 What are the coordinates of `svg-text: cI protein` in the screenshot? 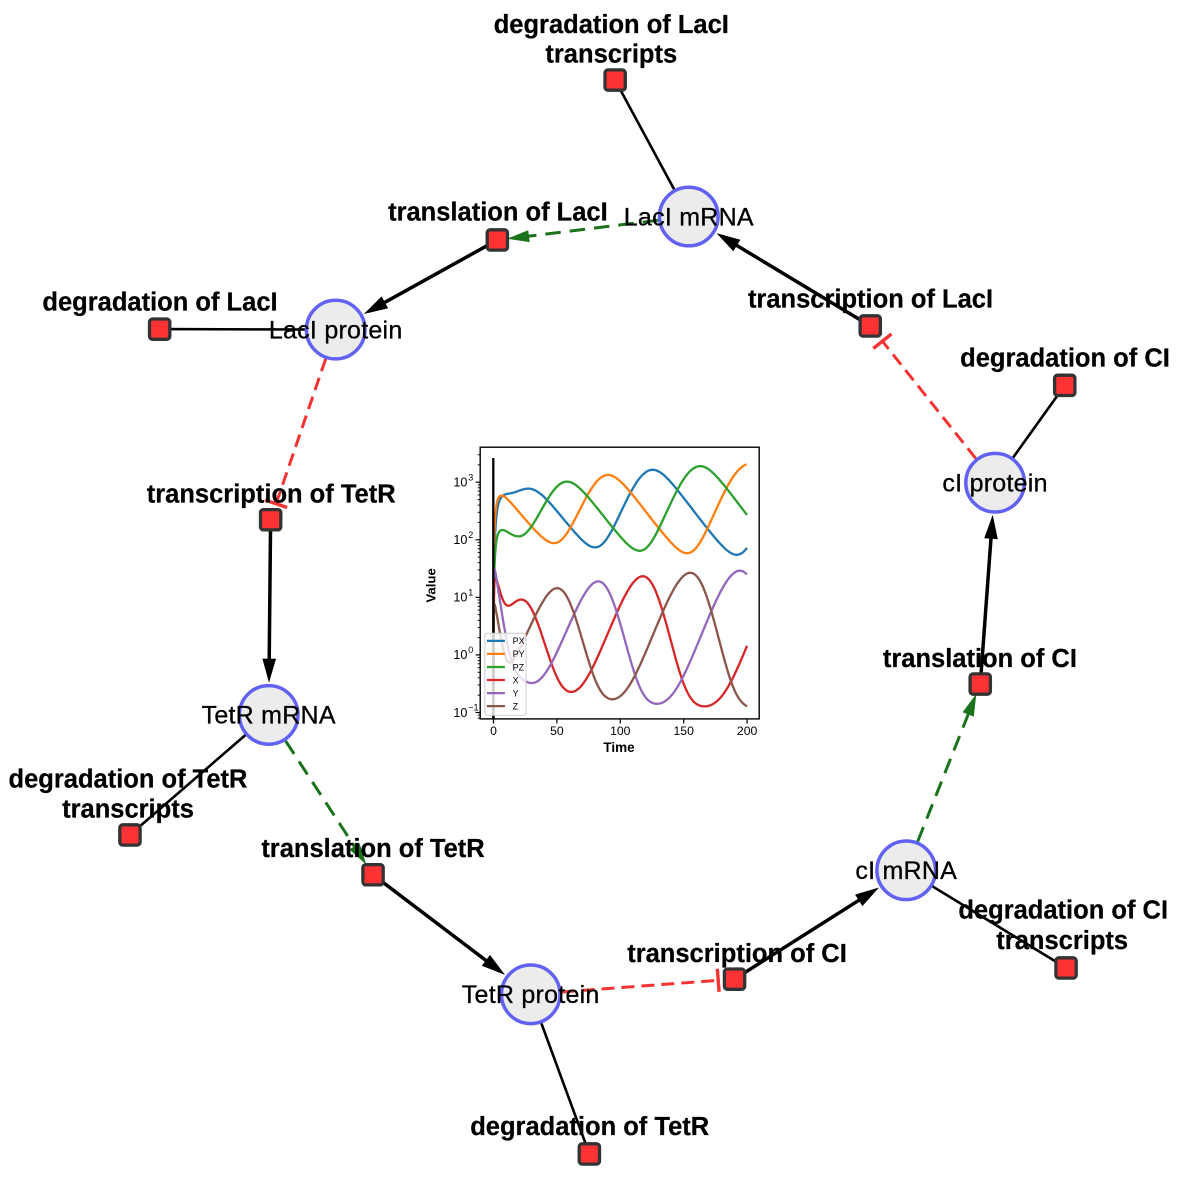 It's located at (994, 484).